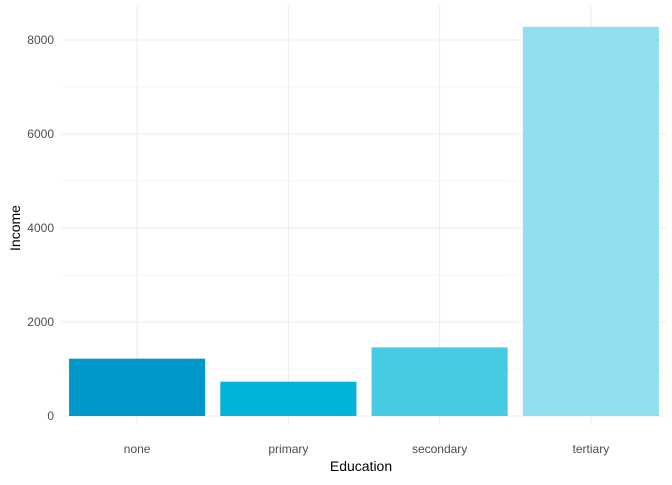  Describe the element at coordinates (50, 416) in the screenshot. I see `y-tick-label: 0` at that location.